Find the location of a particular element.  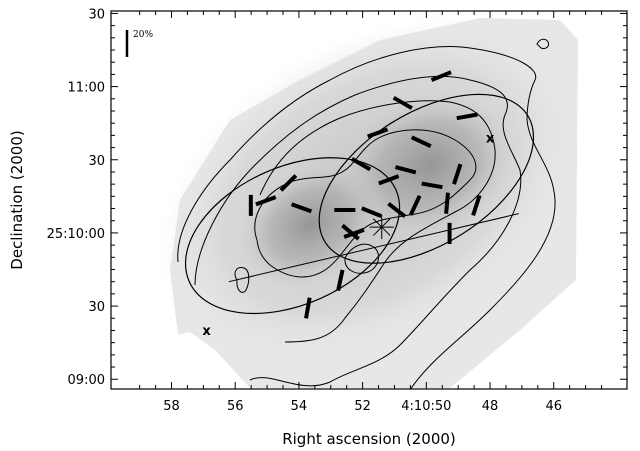

x-tick-label: 52 is located at coordinates (362, 406).